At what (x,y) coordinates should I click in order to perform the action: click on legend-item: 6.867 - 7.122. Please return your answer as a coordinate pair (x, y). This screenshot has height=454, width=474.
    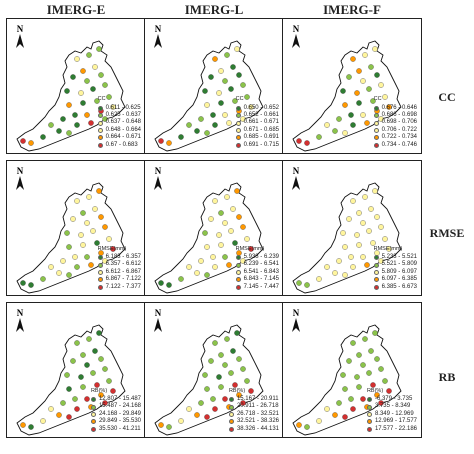
    Looking at the image, I should click on (119, 279).